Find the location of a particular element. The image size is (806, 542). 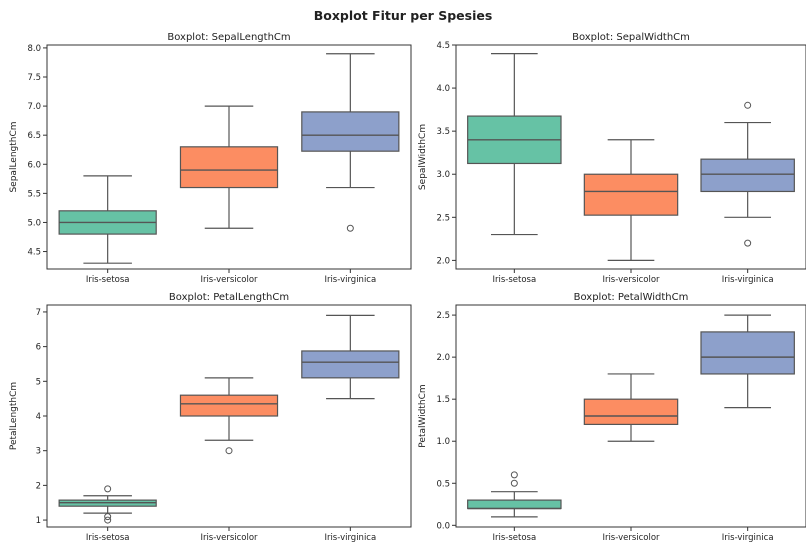

subplot-title: Boxplot: SepalLengthCm is located at coordinates (228, 37).